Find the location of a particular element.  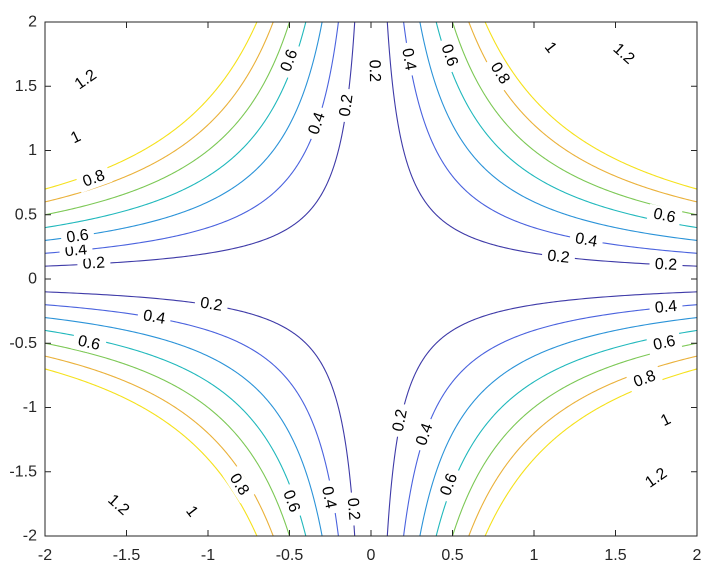

contour-line-1-q3 is located at coordinates (574, 439).